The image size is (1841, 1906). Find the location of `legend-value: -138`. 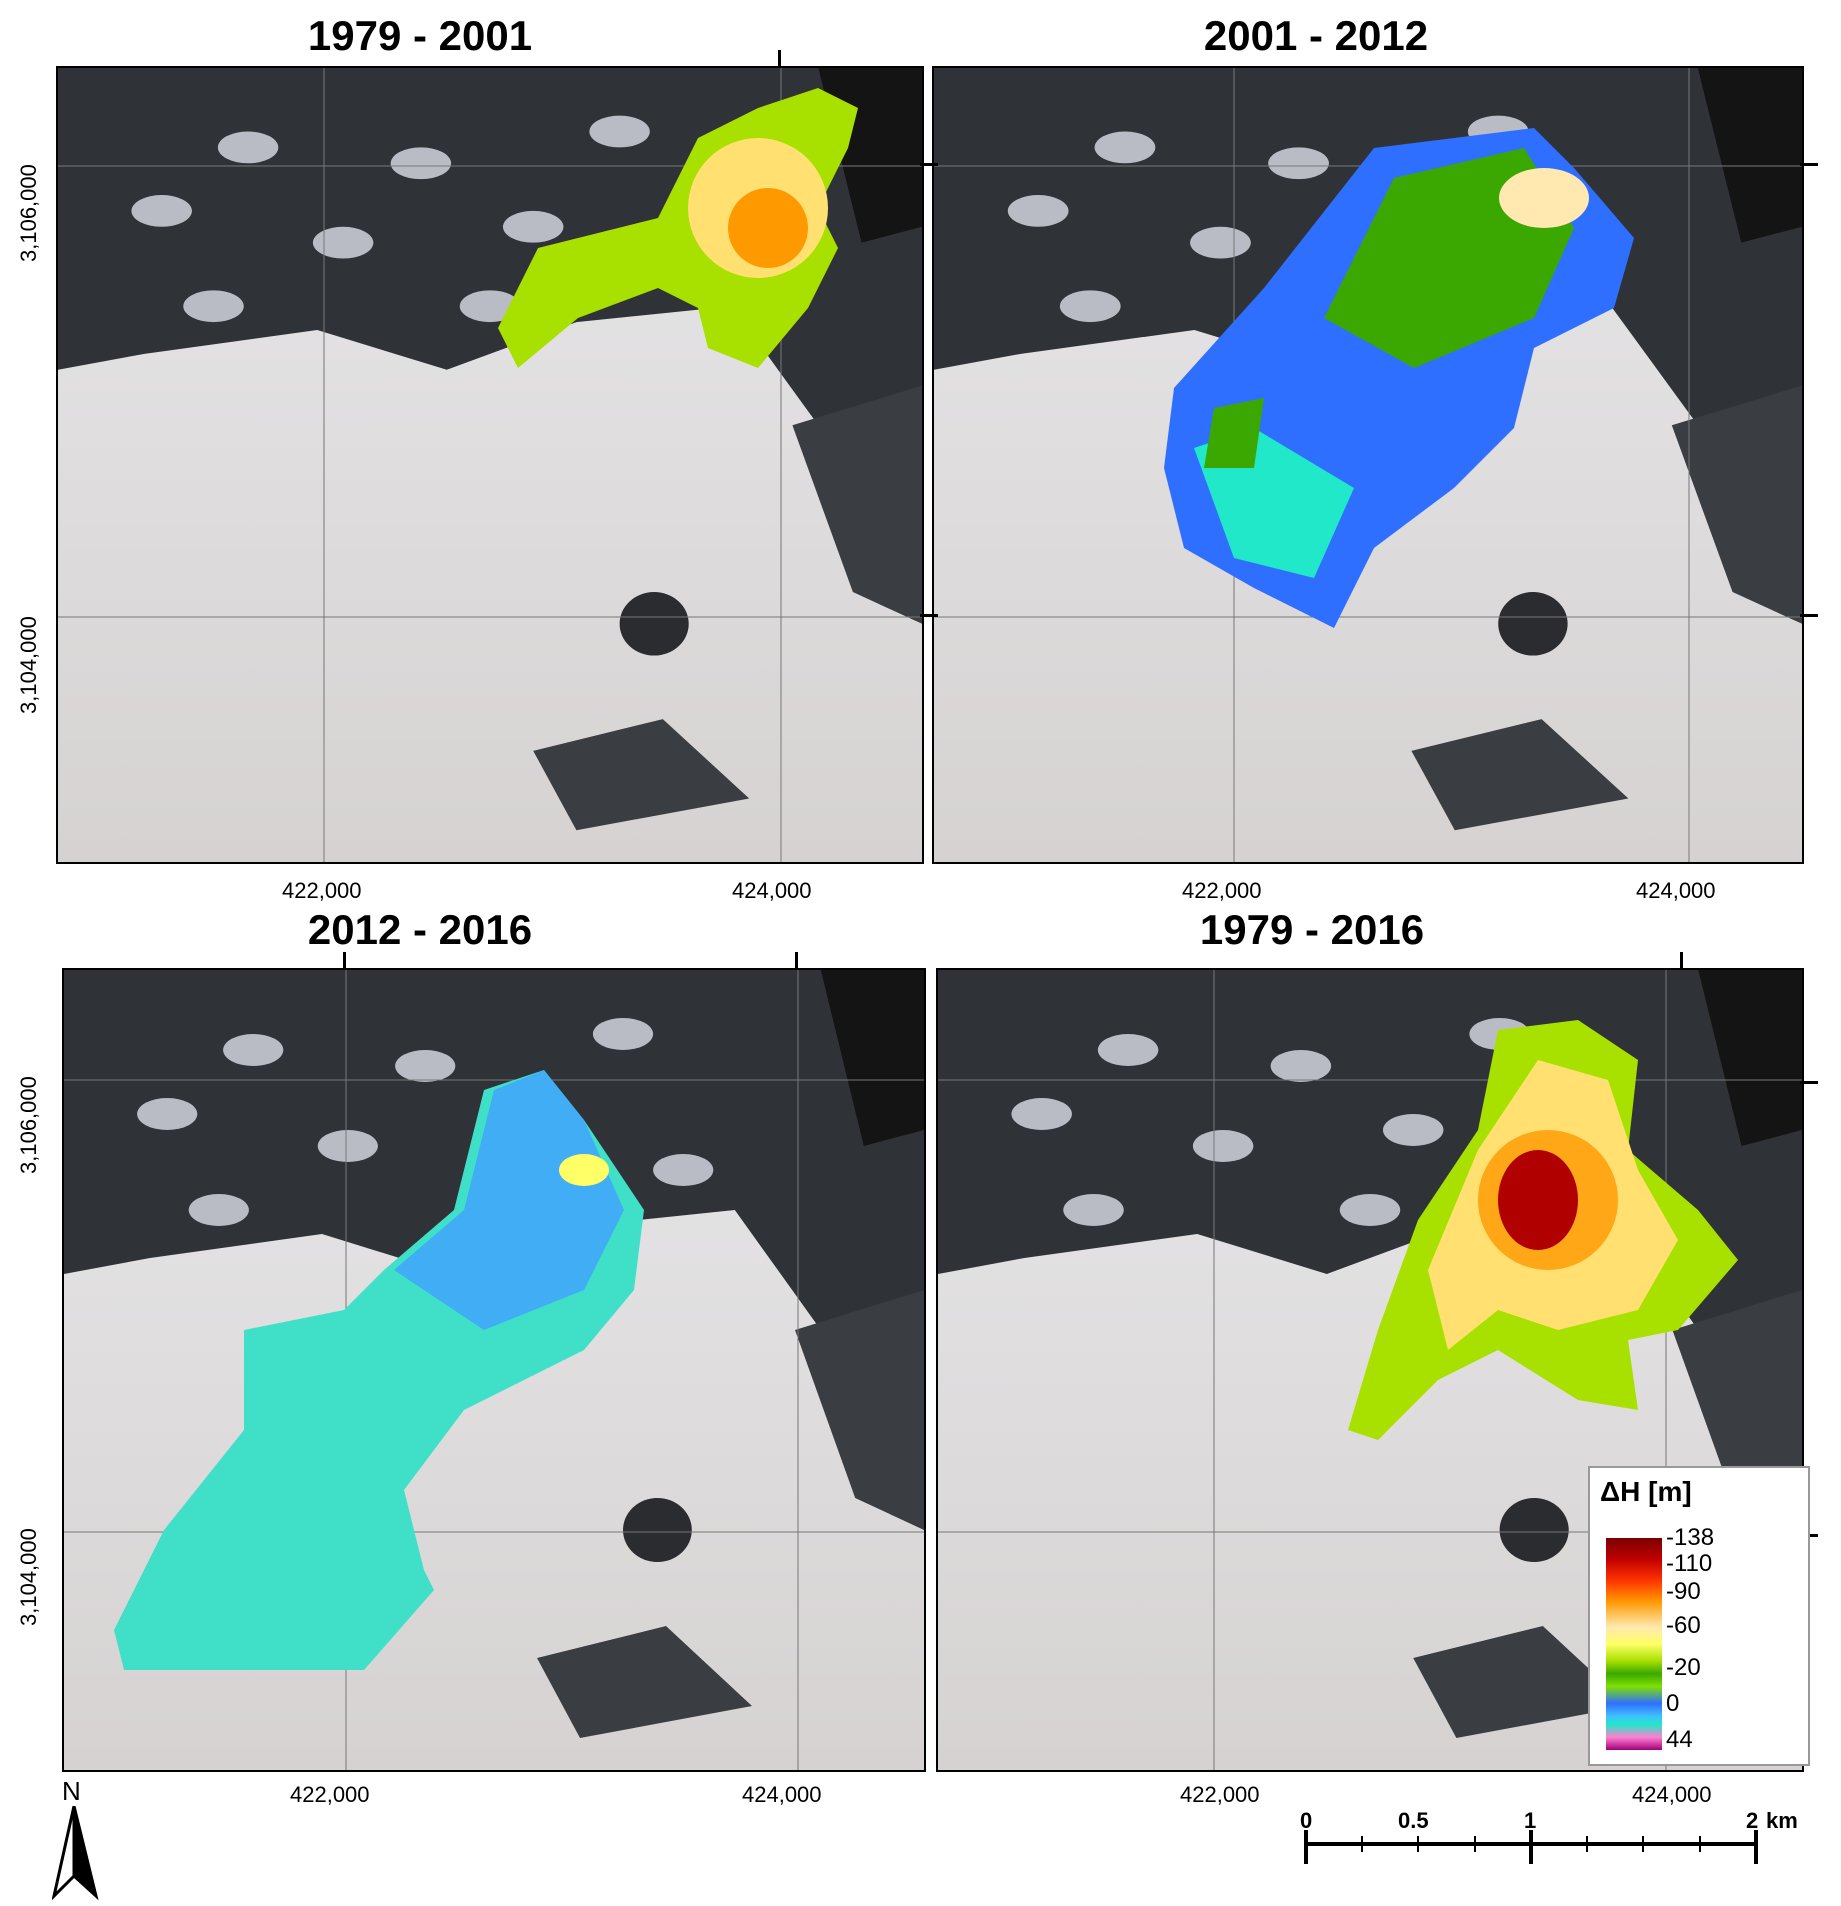

legend-value: -138 is located at coordinates (1690, 1537).